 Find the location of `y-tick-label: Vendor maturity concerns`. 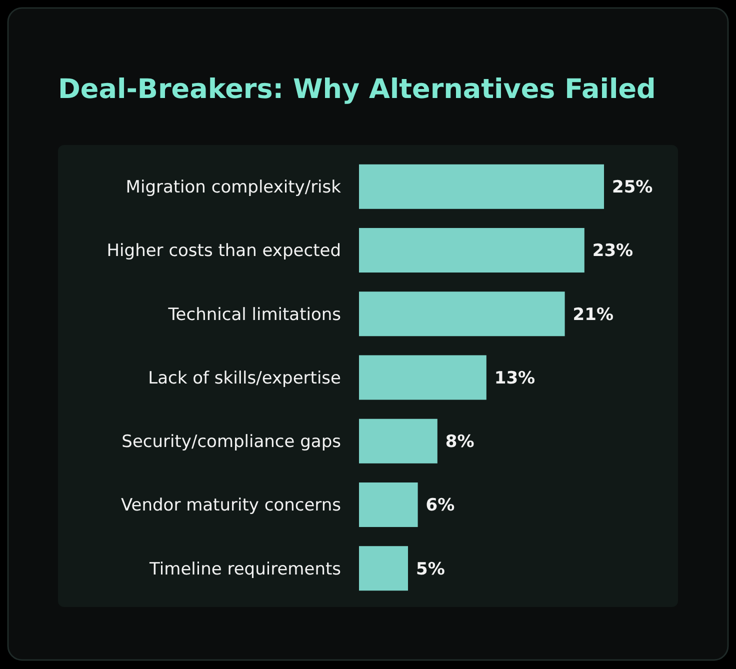

y-tick-label: Vendor maturity concerns is located at coordinates (231, 506).